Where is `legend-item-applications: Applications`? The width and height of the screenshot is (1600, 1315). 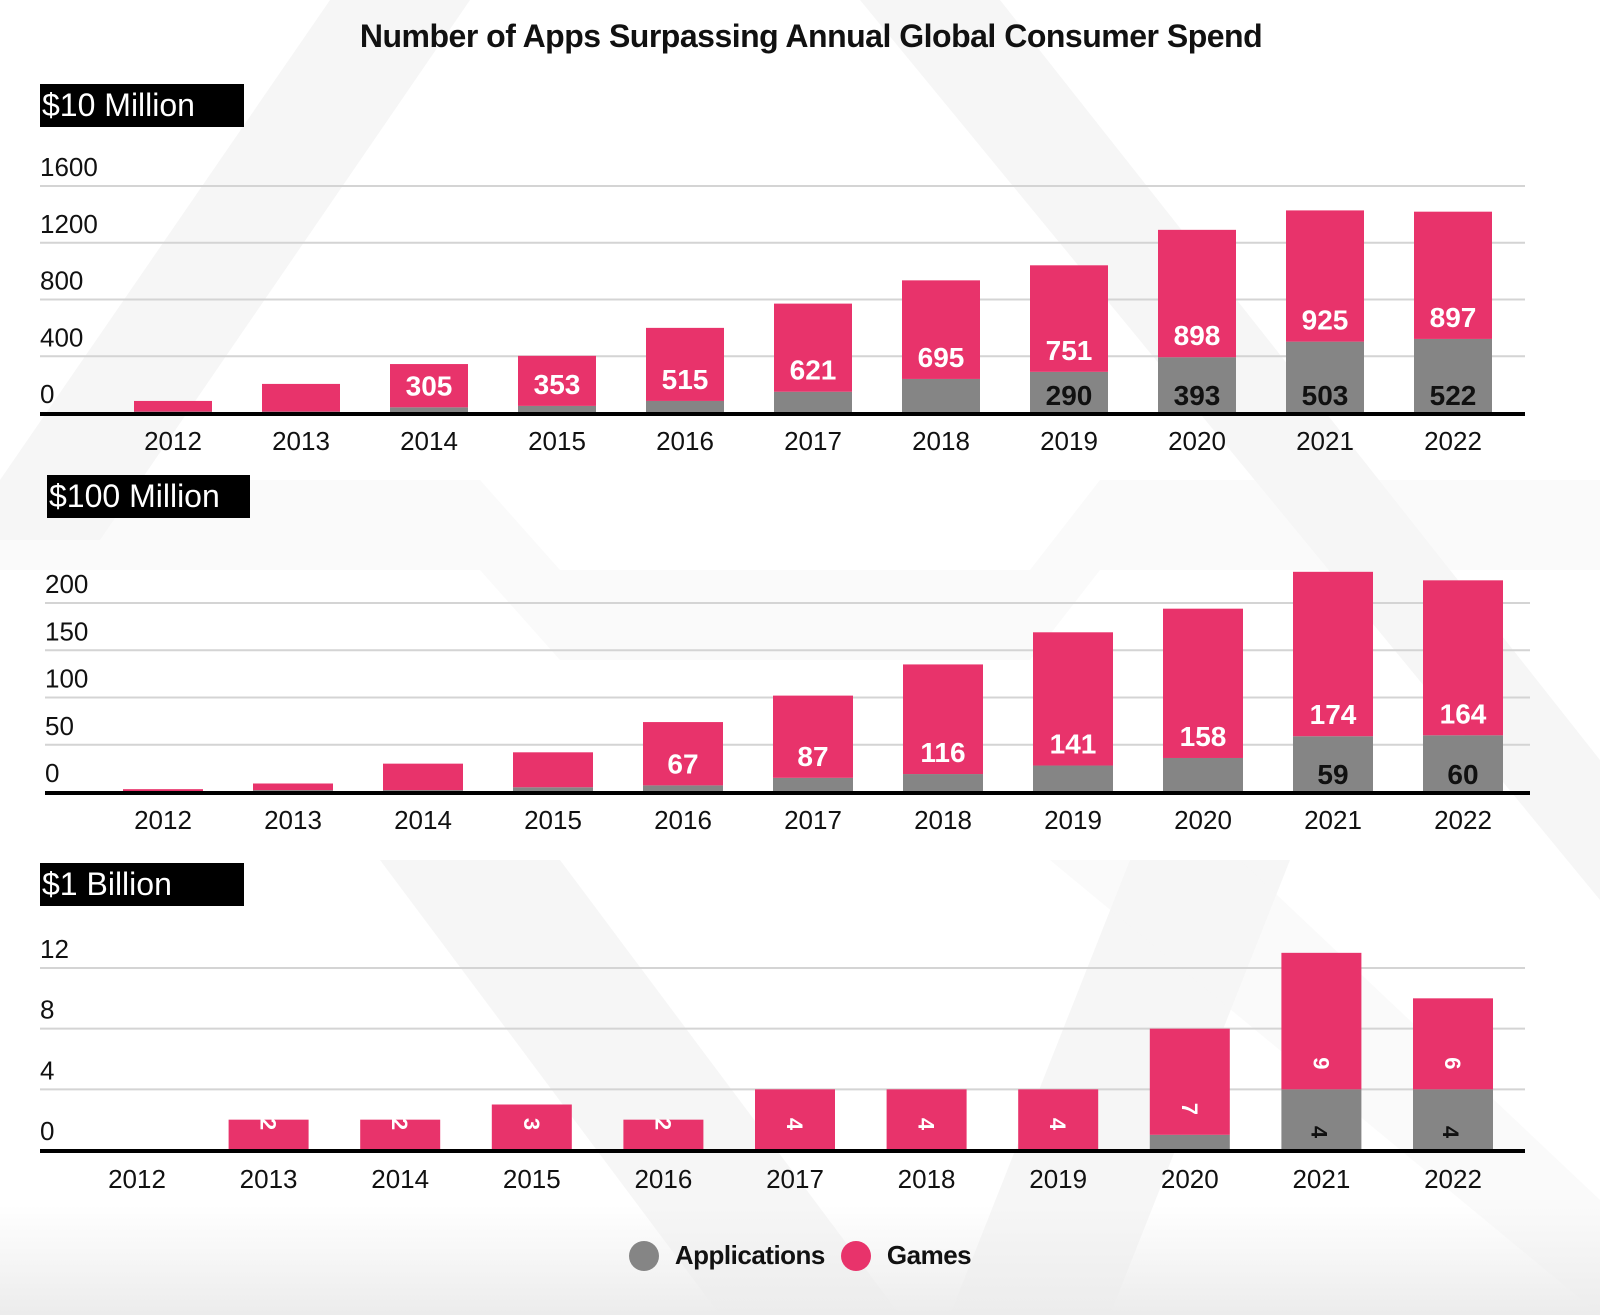
legend-item-applications: Applications is located at coordinates (727, 1255).